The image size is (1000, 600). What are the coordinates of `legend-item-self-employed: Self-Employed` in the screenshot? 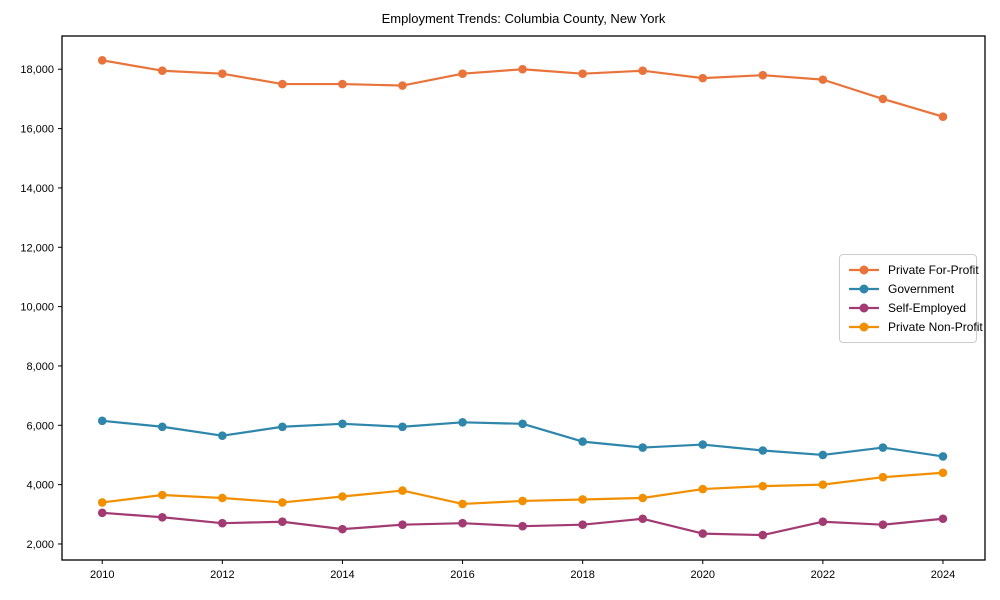 It's located at (908, 308).